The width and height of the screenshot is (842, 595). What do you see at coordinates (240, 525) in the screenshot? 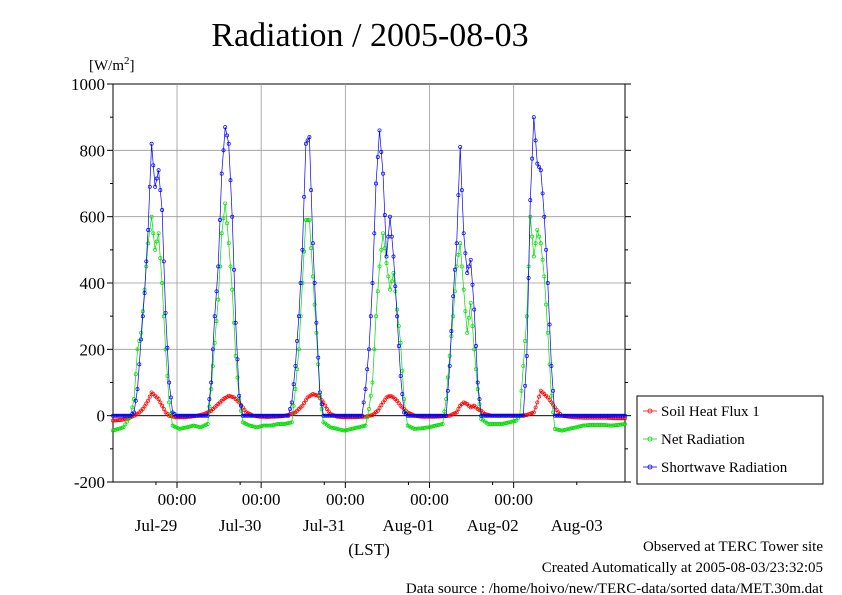
I see `x-tick-label-date: Jul-30` at bounding box center [240, 525].